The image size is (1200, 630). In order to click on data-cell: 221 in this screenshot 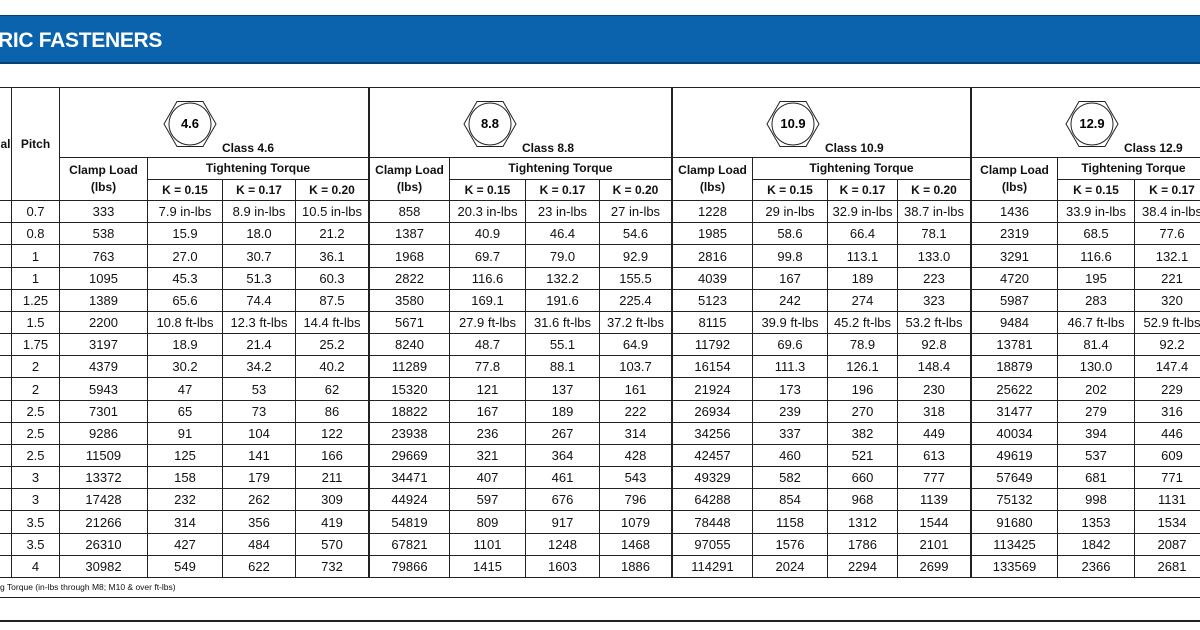, I will do `click(1167, 279)`.